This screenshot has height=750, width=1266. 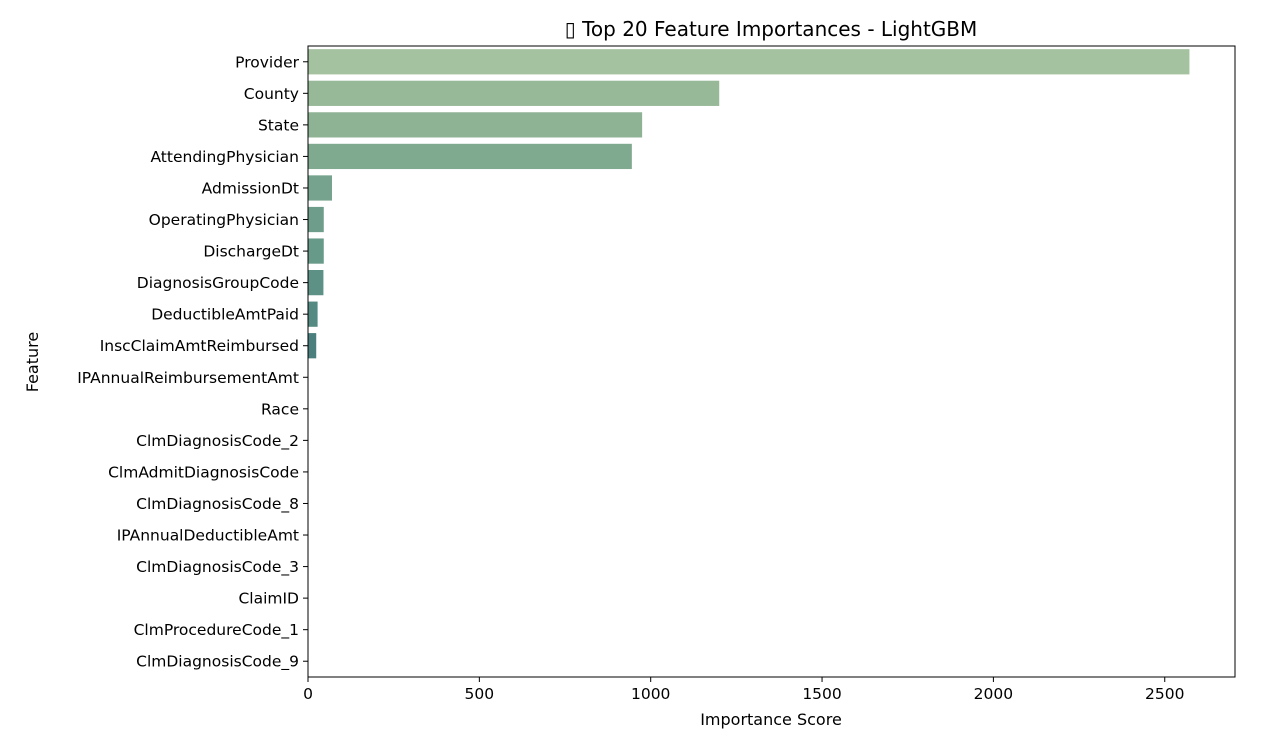 What do you see at coordinates (224, 157) in the screenshot?
I see `y-tick-label: AttendingPhysician` at bounding box center [224, 157].